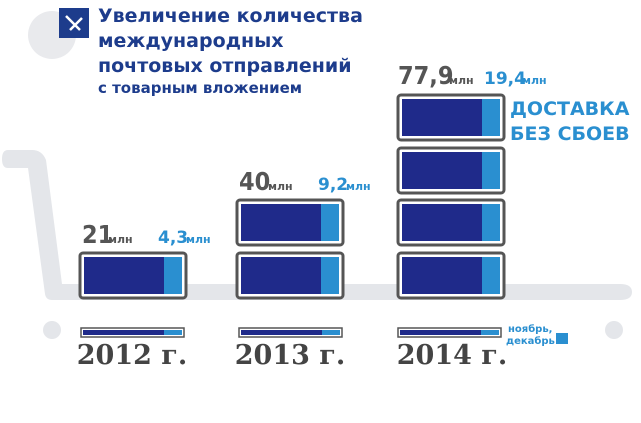 This screenshot has width=641, height=423. Describe the element at coordinates (505, 79) in the screenshot. I see `mail: 19,4` at that location.